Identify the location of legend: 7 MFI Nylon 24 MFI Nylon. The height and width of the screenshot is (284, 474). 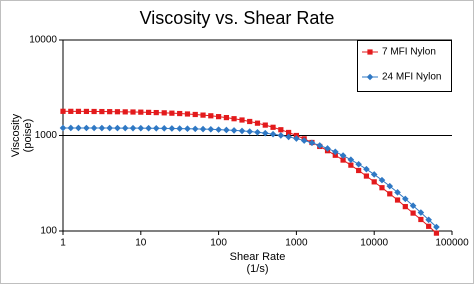
(404, 66).